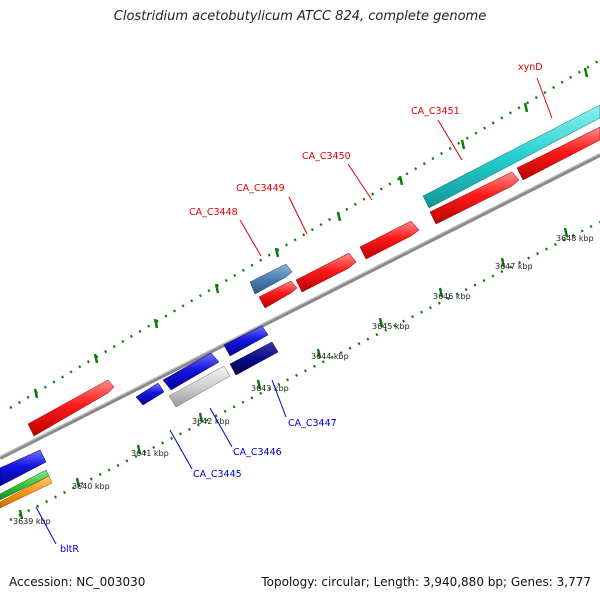 Image resolution: width=600 pixels, height=600 pixels. I want to click on gene-CA_C3447-upper, so click(246, 341).